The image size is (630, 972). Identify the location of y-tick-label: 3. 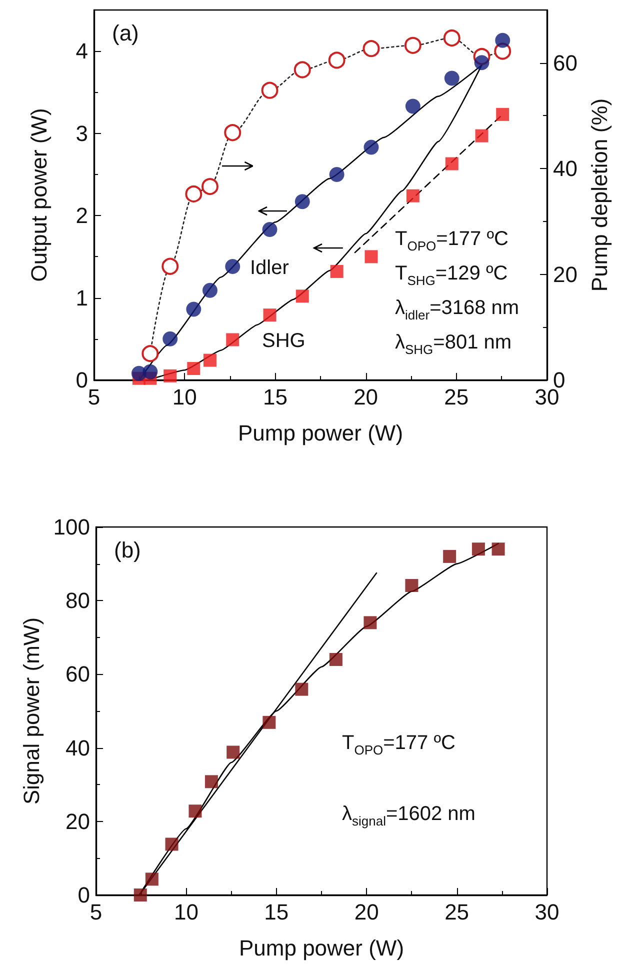
(82, 133).